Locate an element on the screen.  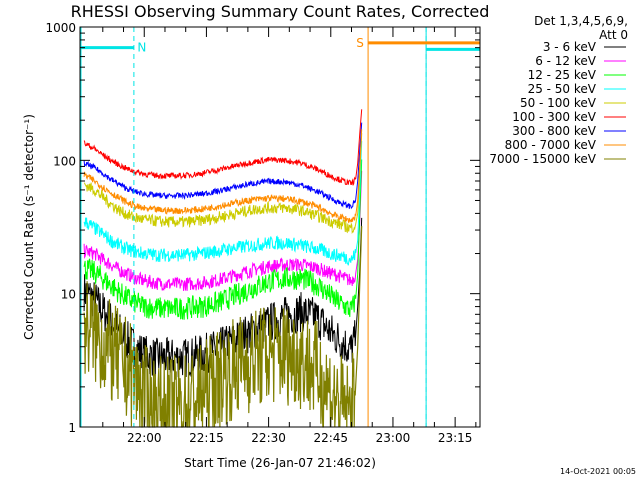
y-tick-label: 10 is located at coordinates (68, 295).